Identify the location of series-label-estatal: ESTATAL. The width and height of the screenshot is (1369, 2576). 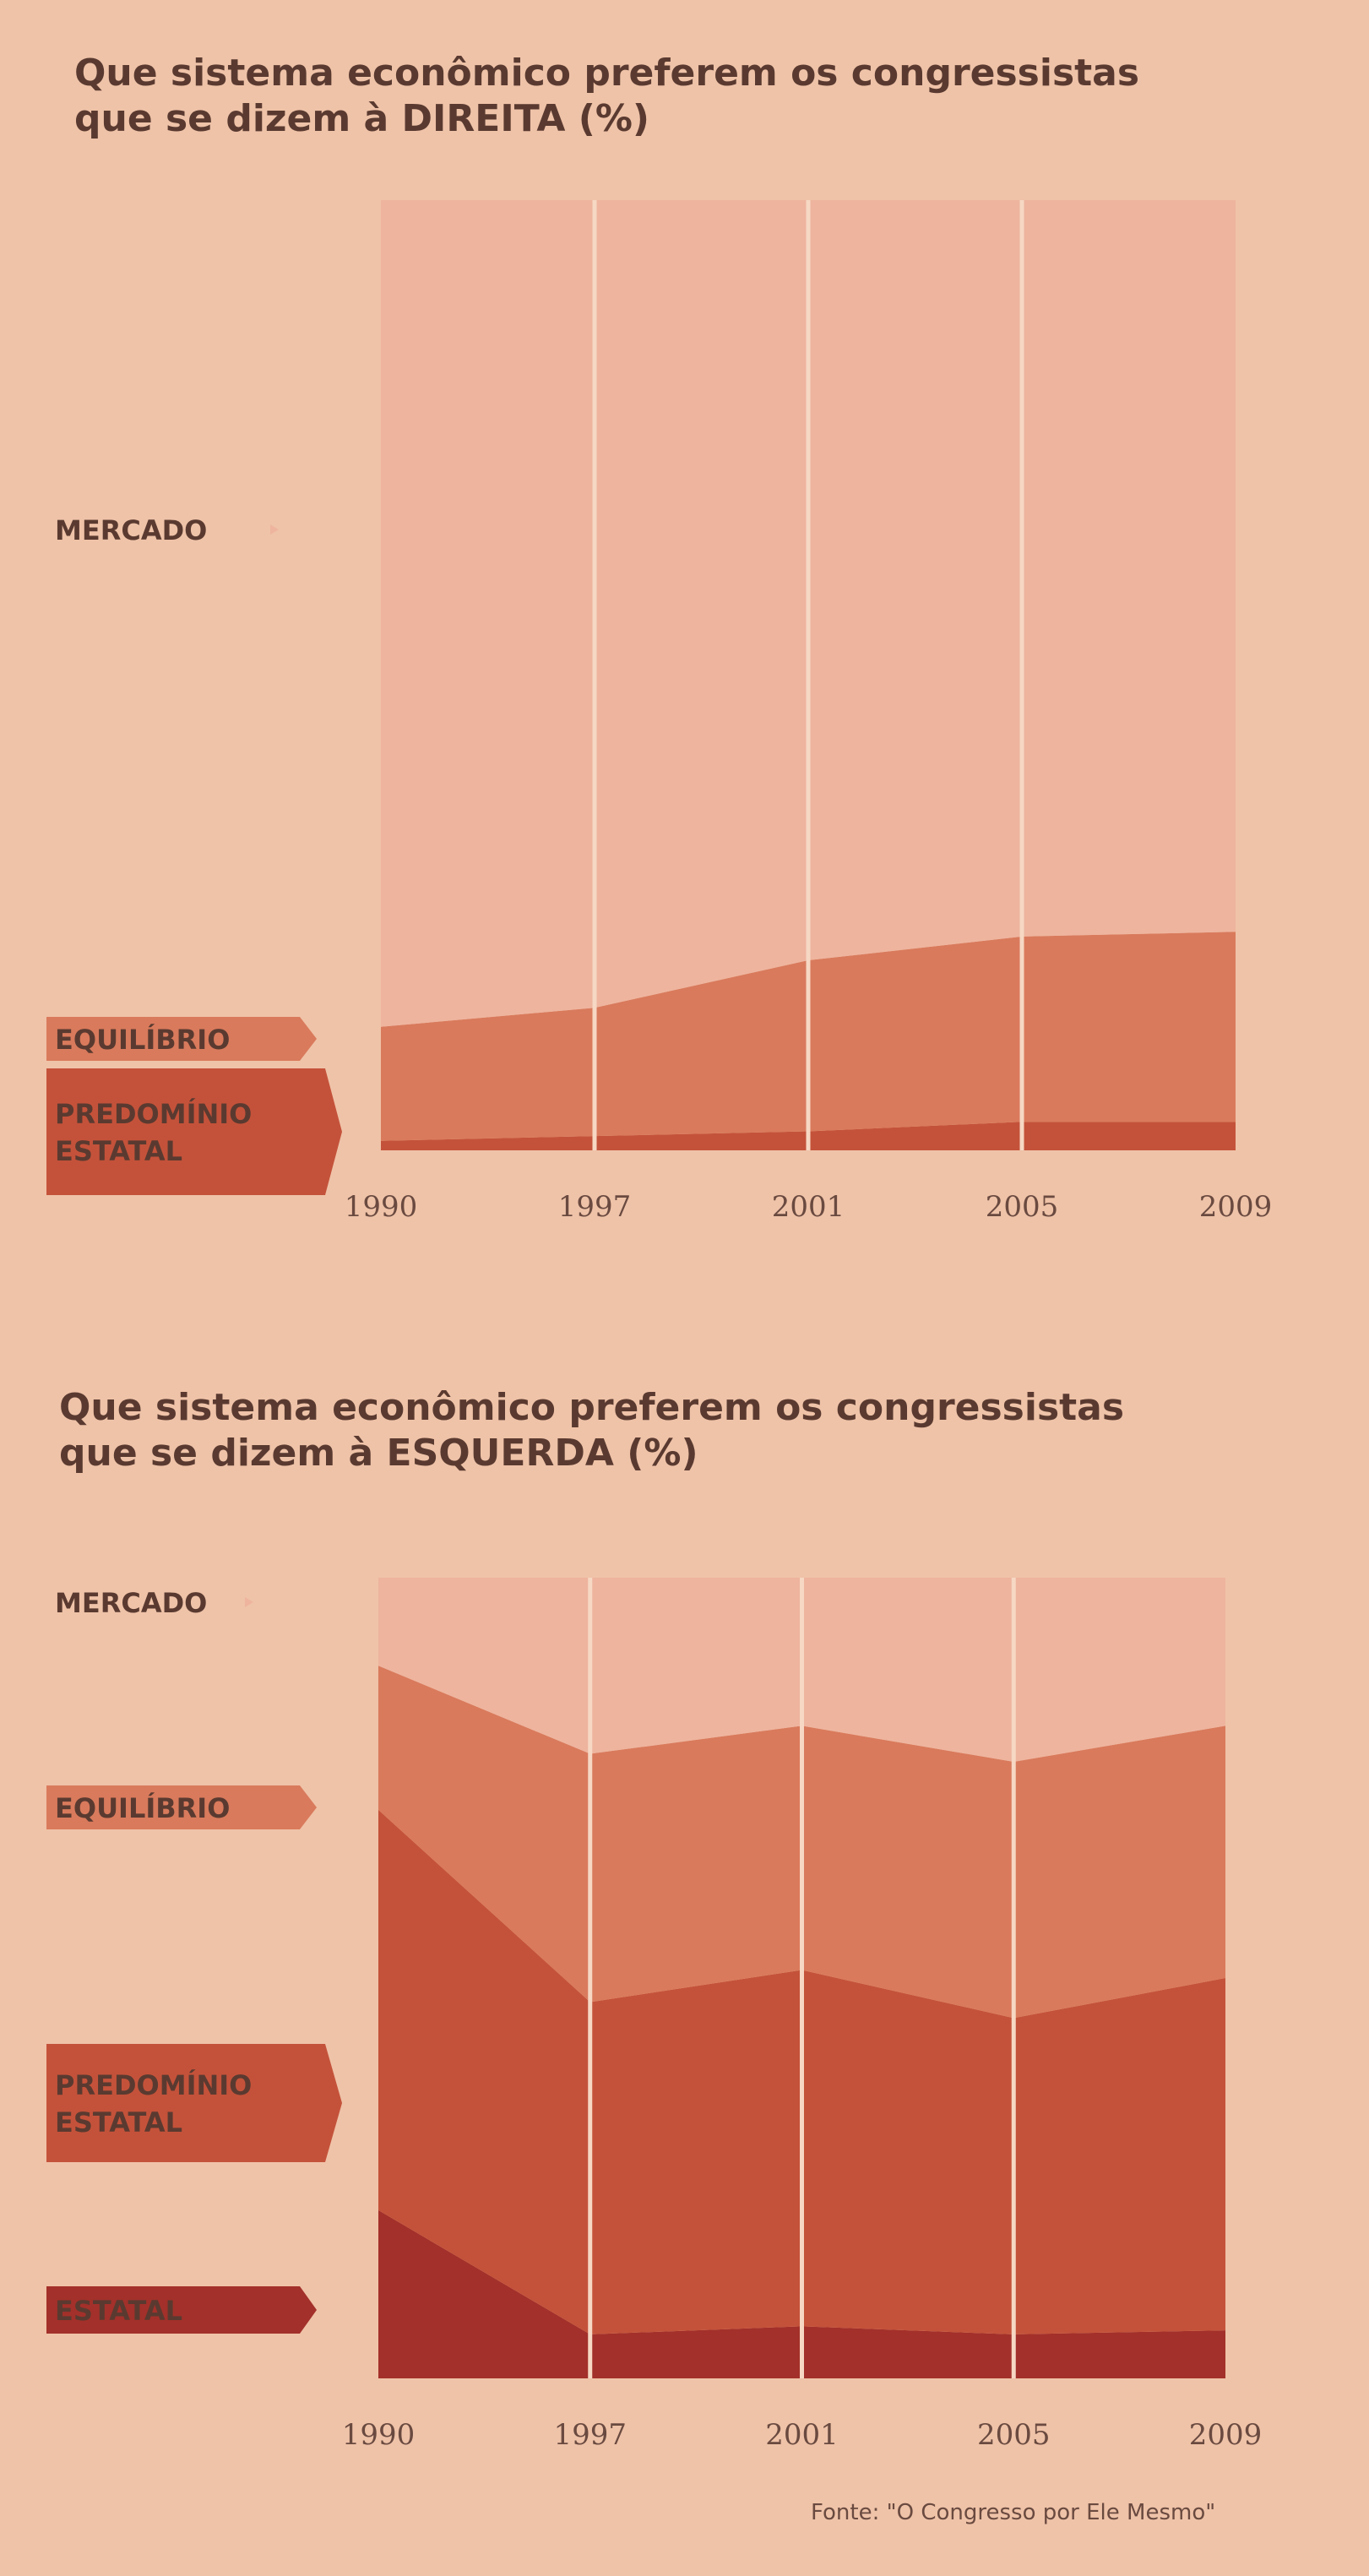
(181, 2310).